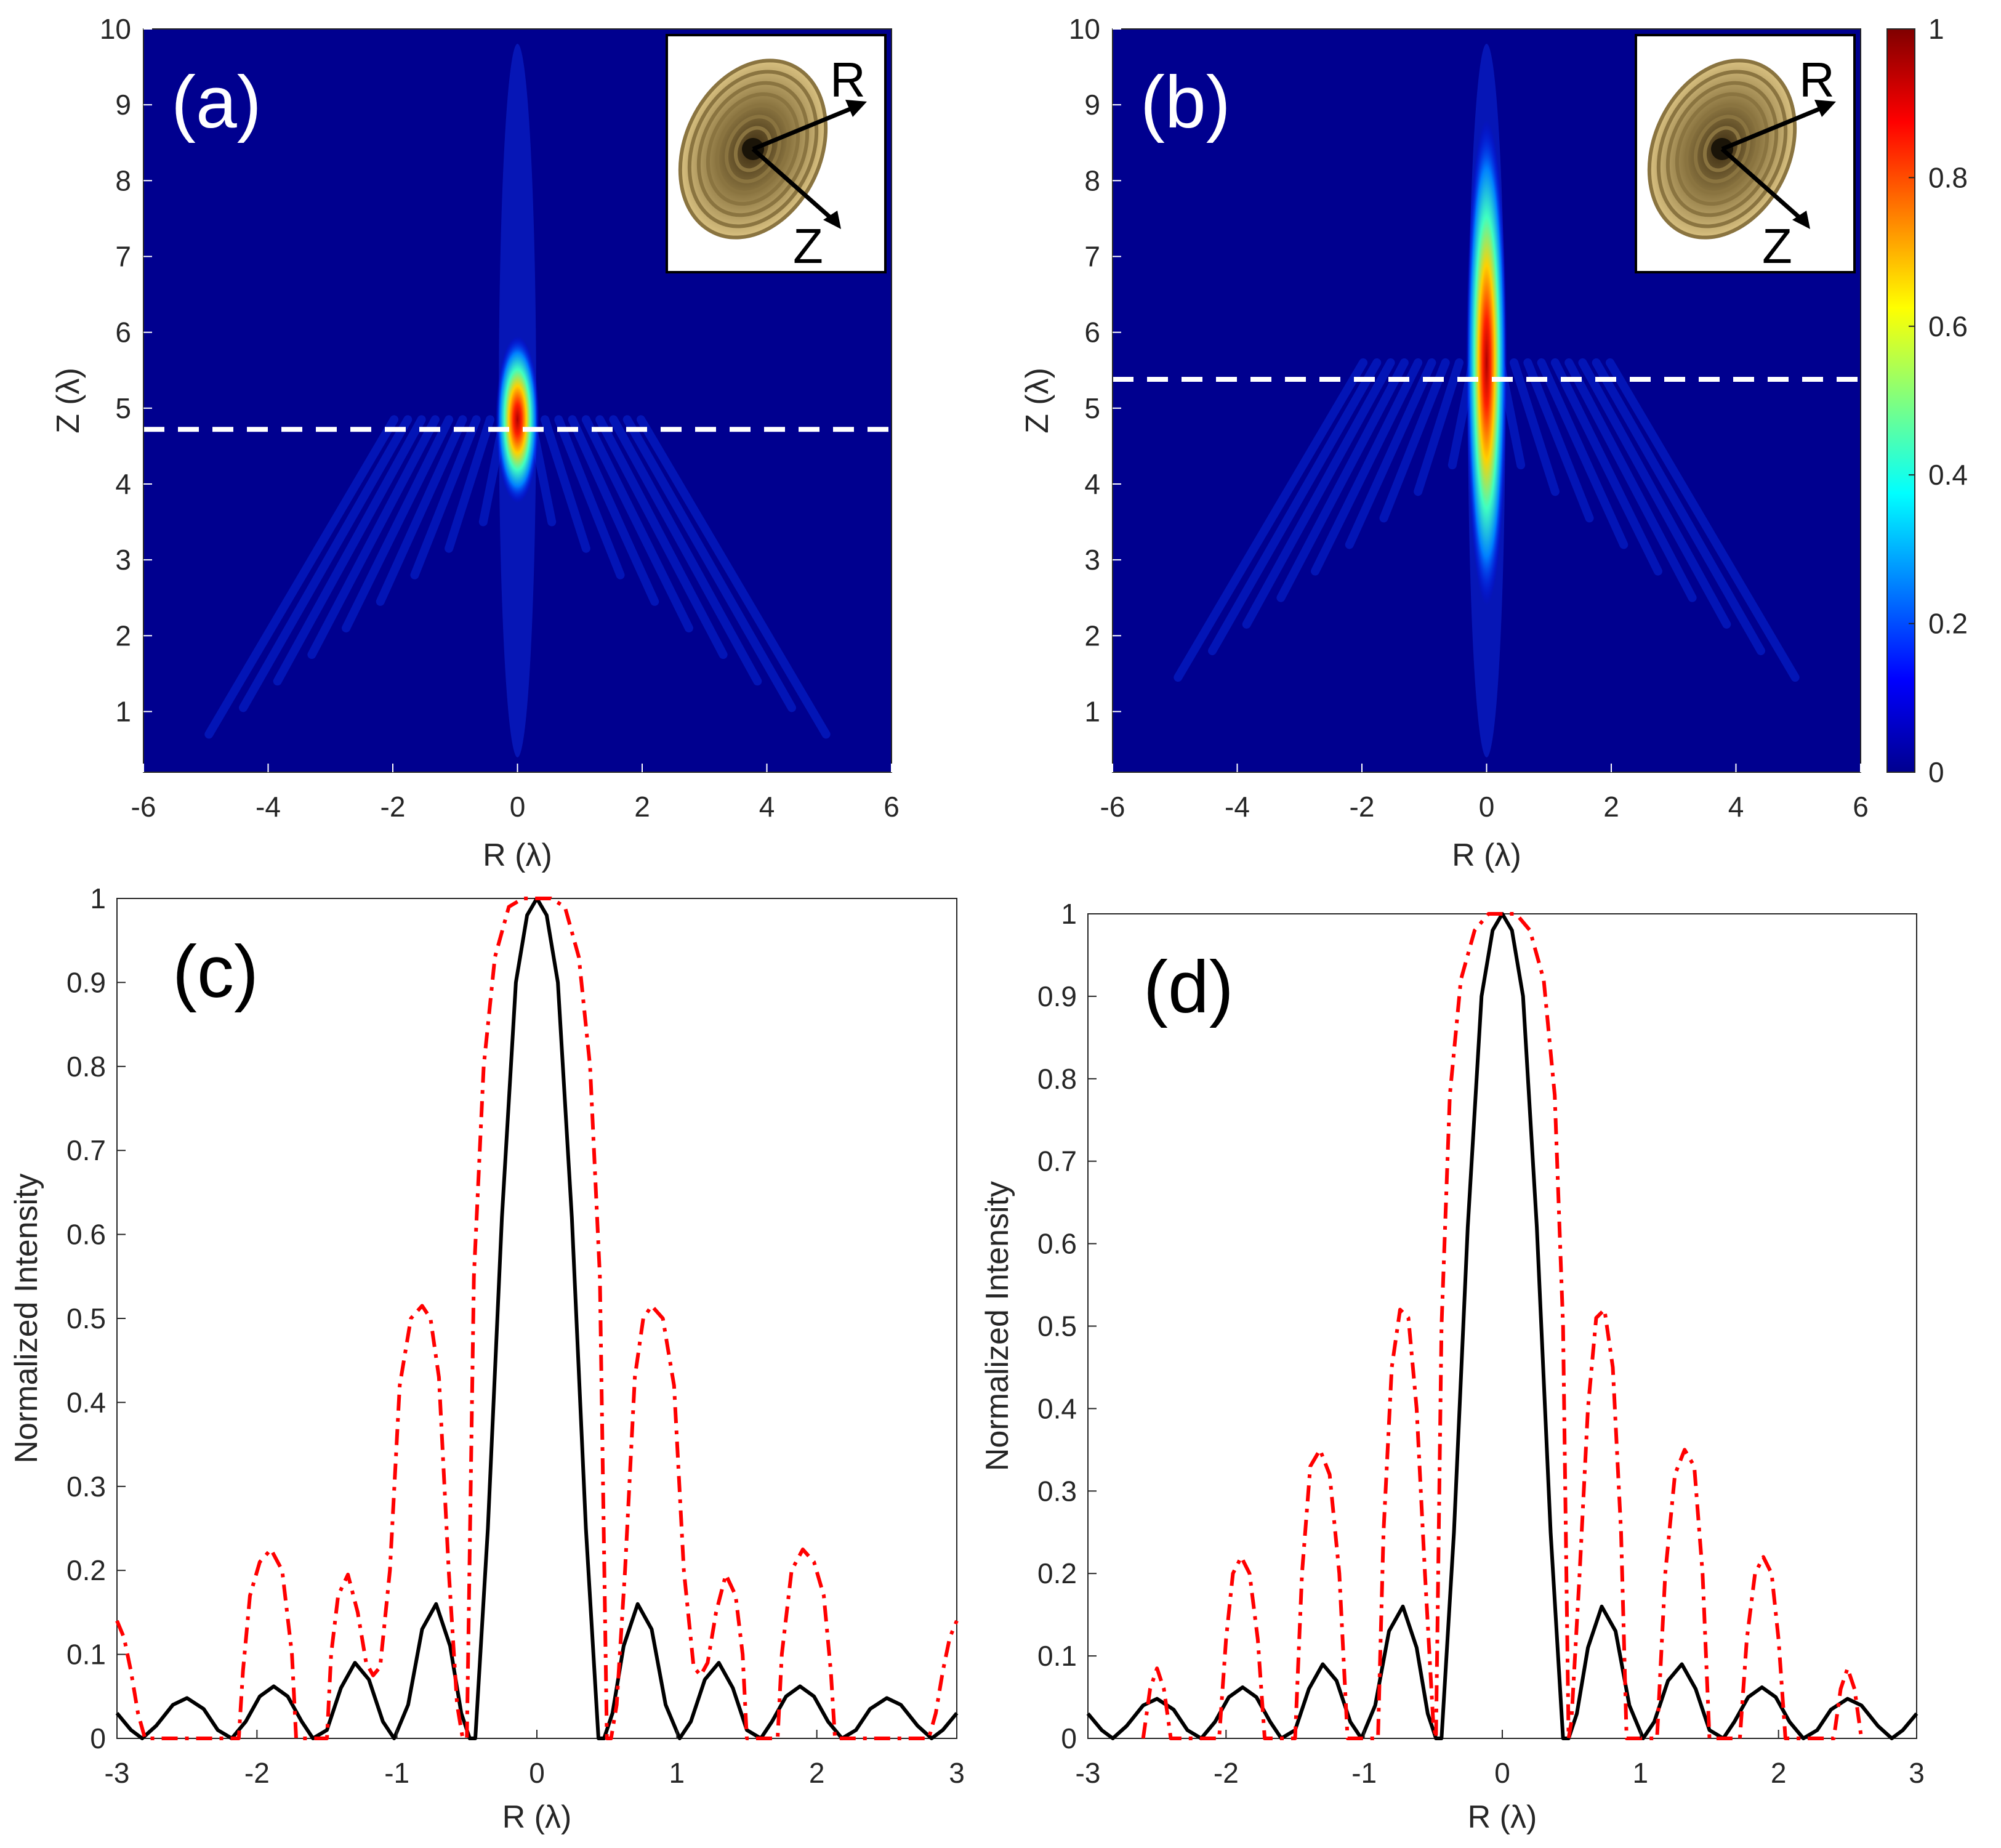 This screenshot has height=1848, width=2001. Describe the element at coordinates (1948, 177) in the screenshot. I see `colorbar-tick-label: 0.8` at that location.